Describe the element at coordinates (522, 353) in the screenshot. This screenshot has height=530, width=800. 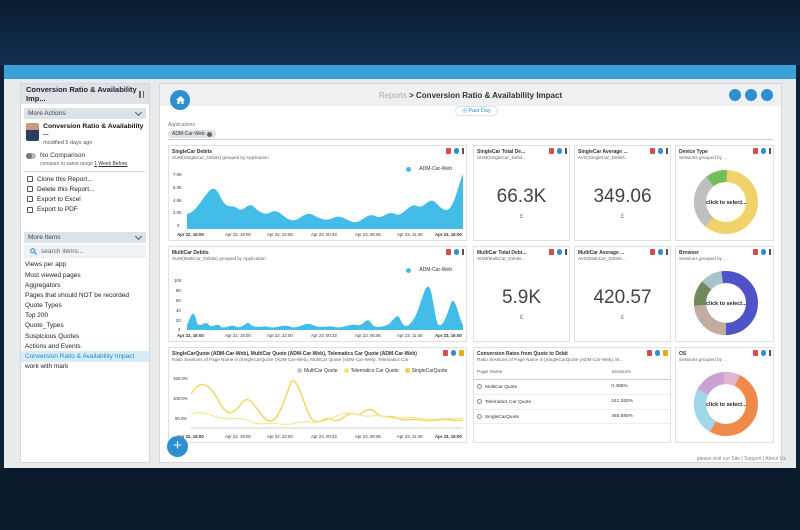
I see `widget-title: Conversion Rates from Quote to Debit` at that location.